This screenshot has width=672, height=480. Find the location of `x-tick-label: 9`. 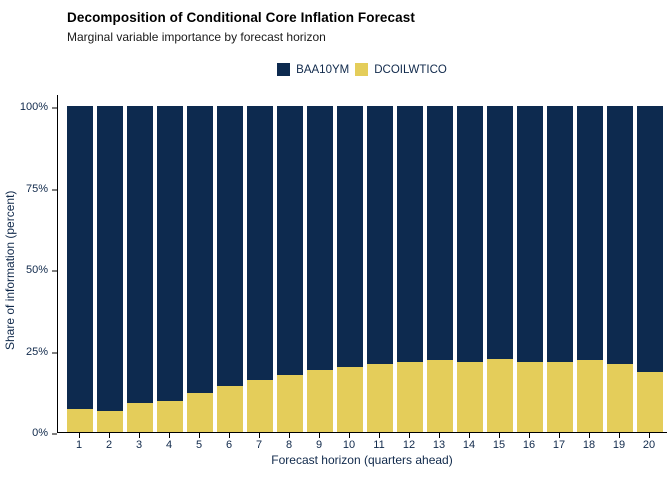

x-tick-label: 9 is located at coordinates (319, 445).